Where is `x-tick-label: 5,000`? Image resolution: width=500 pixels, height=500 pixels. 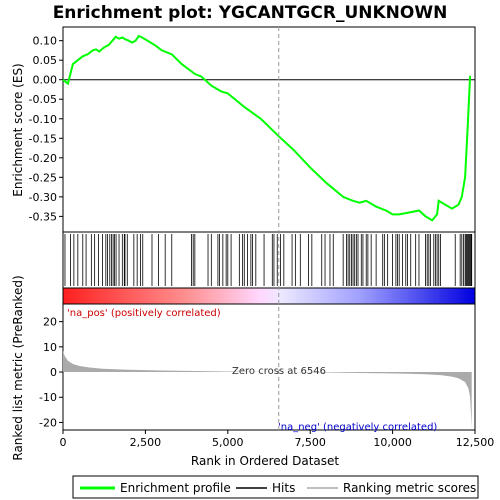
x-tick-label: 5,000 is located at coordinates (228, 442).